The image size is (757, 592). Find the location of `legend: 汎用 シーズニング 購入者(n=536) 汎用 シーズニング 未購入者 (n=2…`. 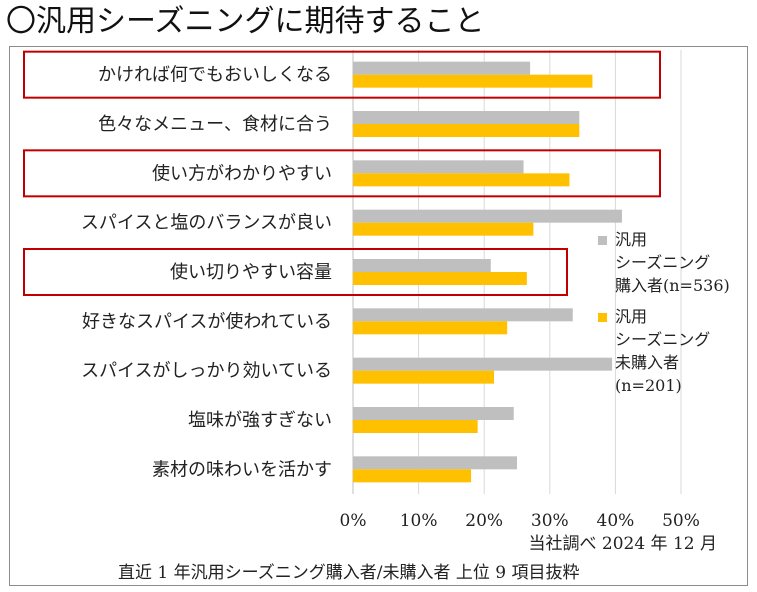

legend: 汎用 シーズニング 購入者(n=536) 汎用 シーズニング 未購入者 (n=2… is located at coordinates (672, 316).